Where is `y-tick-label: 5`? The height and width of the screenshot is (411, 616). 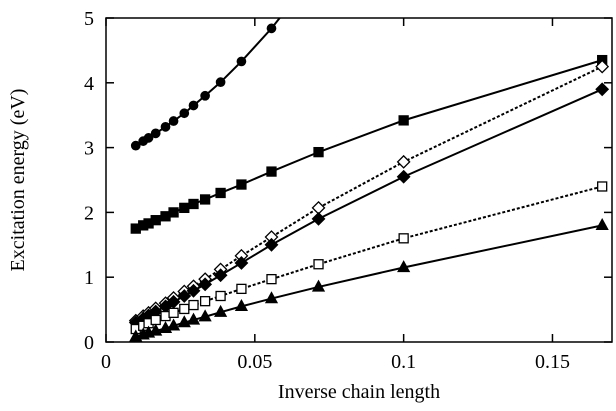
y-tick-label: 5 is located at coordinates (89, 19).